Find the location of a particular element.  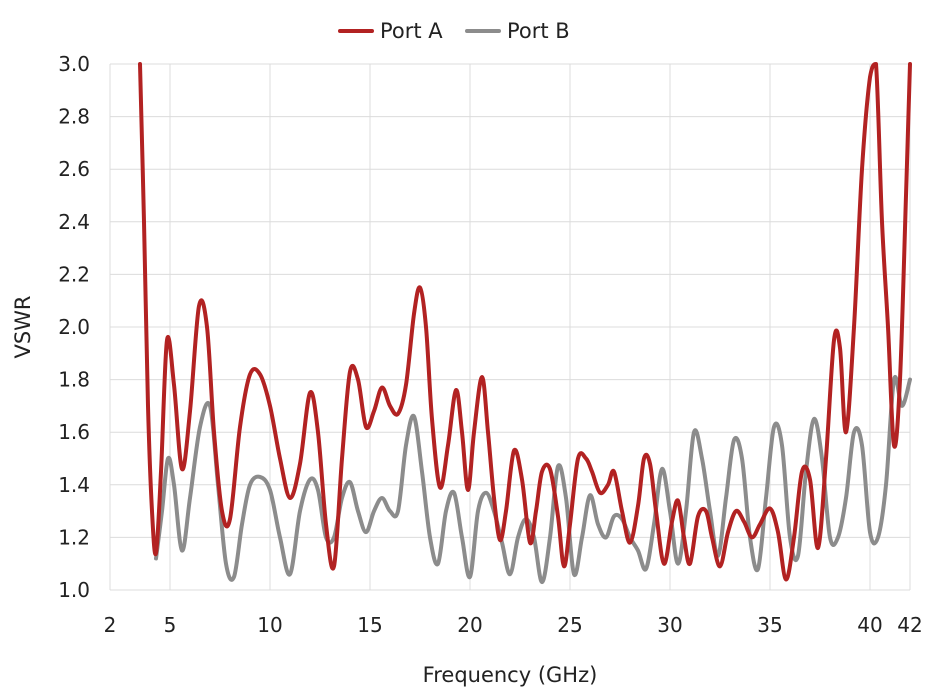

x-tick-label: 25 is located at coordinates (569, 625).